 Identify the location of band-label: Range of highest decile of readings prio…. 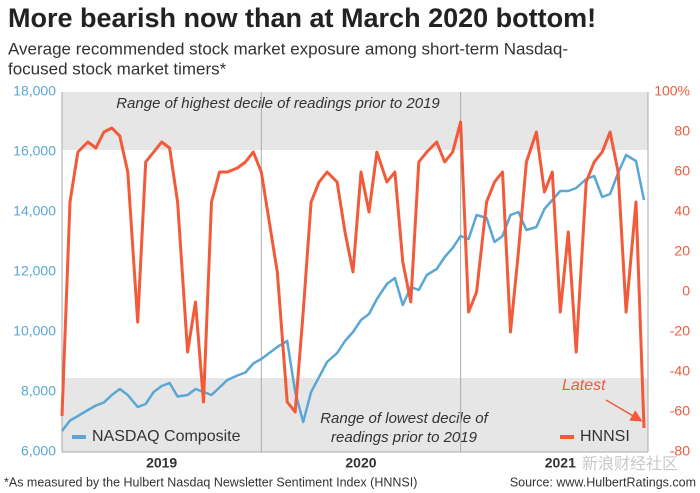
(278, 103).